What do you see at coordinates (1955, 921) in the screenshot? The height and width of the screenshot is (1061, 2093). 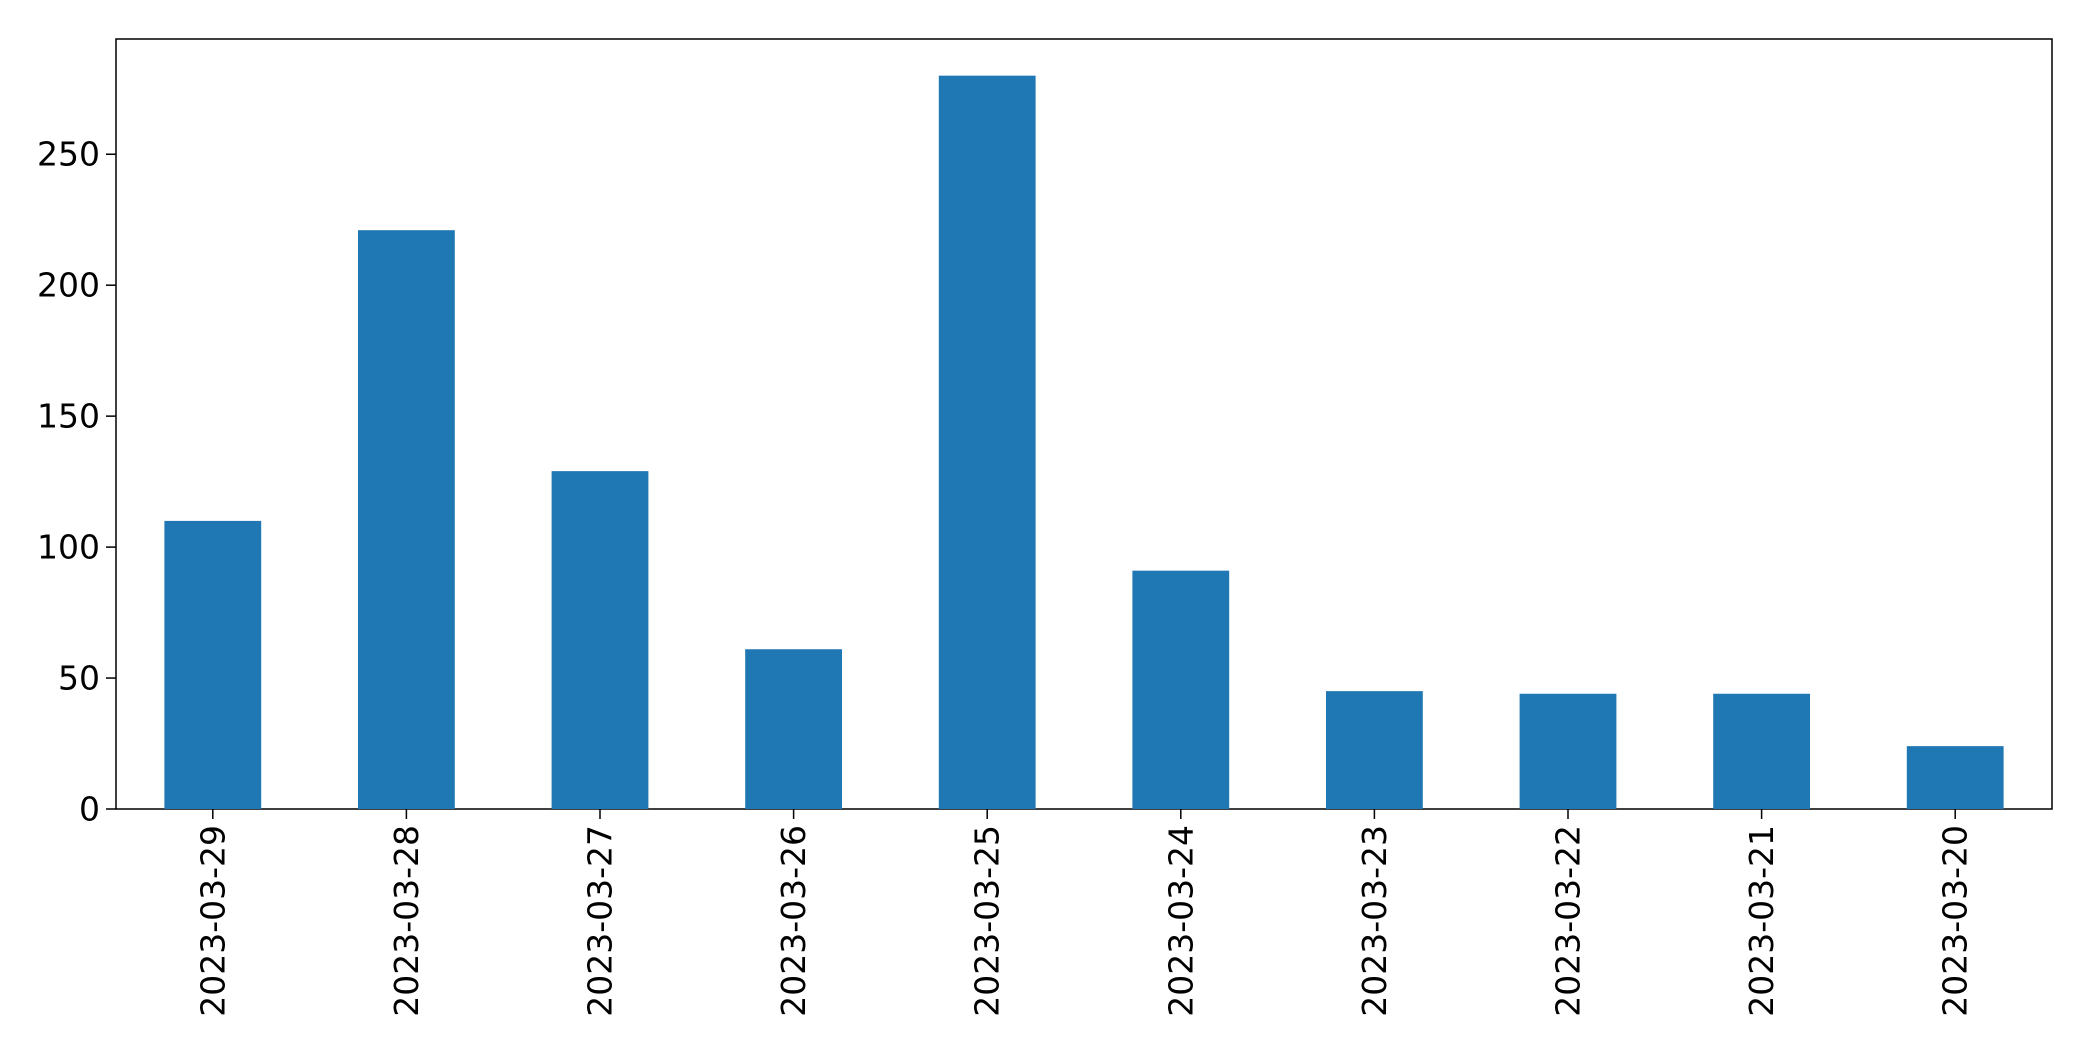 I see `x-tick-label: 2023-03-20` at bounding box center [1955, 921].